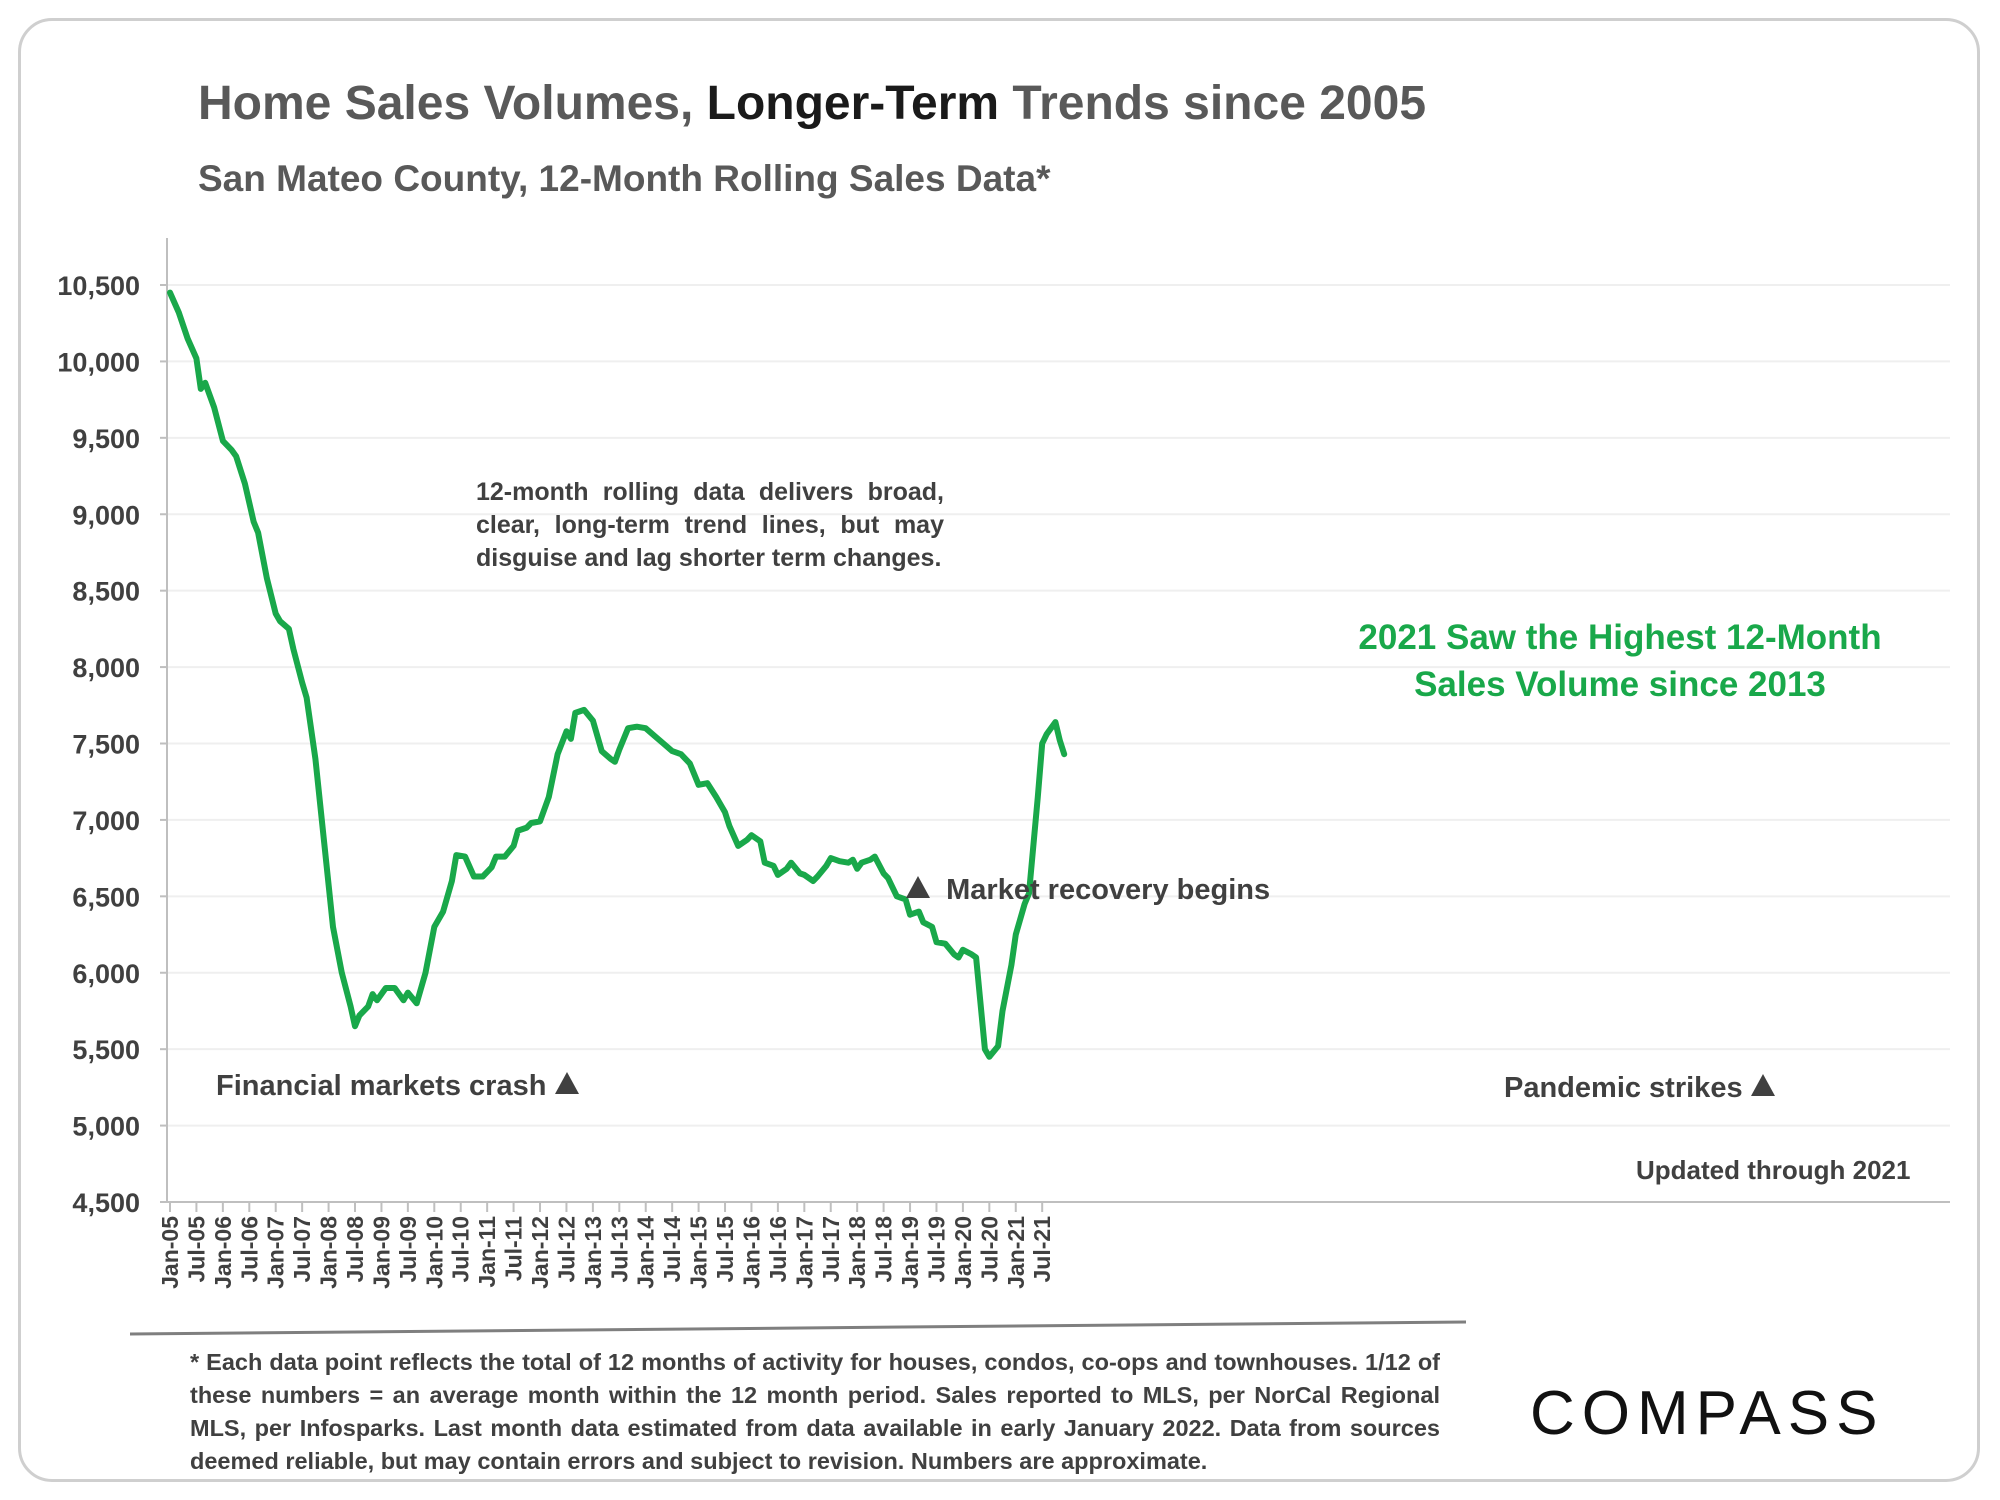  Describe the element at coordinates (434, 1252) in the screenshot. I see `x-tick-label: Jan-10` at that location.